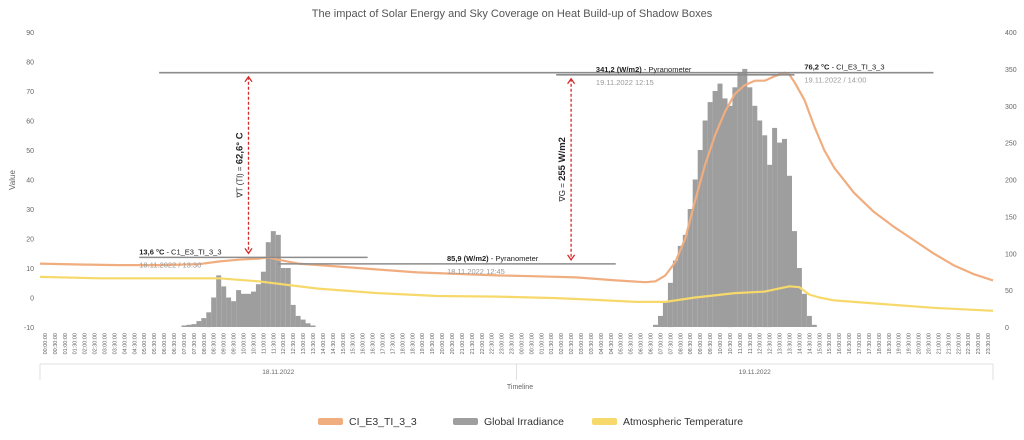  I want to click on x-tick-label: 02:30:00, so click(572, 343).